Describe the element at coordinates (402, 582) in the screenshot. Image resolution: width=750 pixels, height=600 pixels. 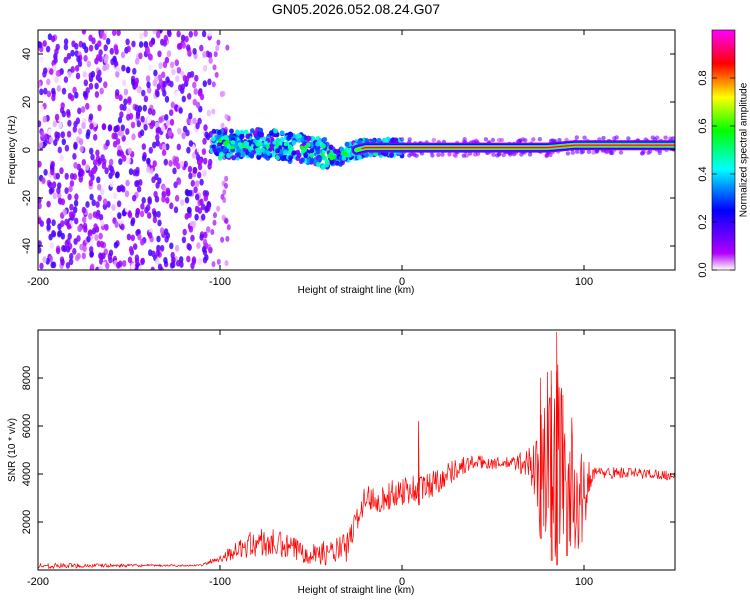
I see `x-tick-label: 0` at that location.